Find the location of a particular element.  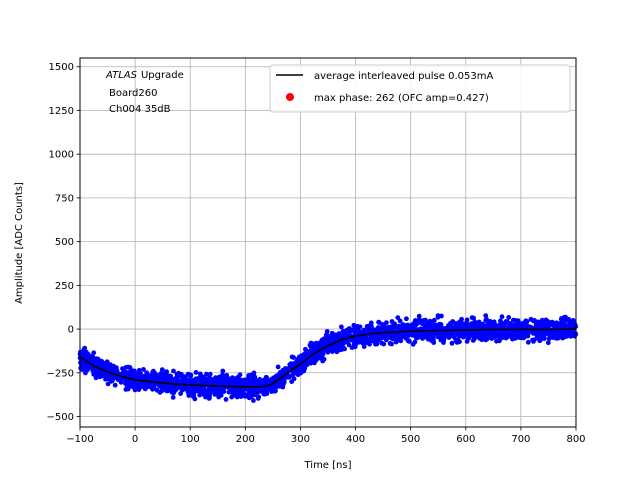

legend-entry-max-phase: max phase: 262 (OFC amp=0.427) is located at coordinates (401, 98).